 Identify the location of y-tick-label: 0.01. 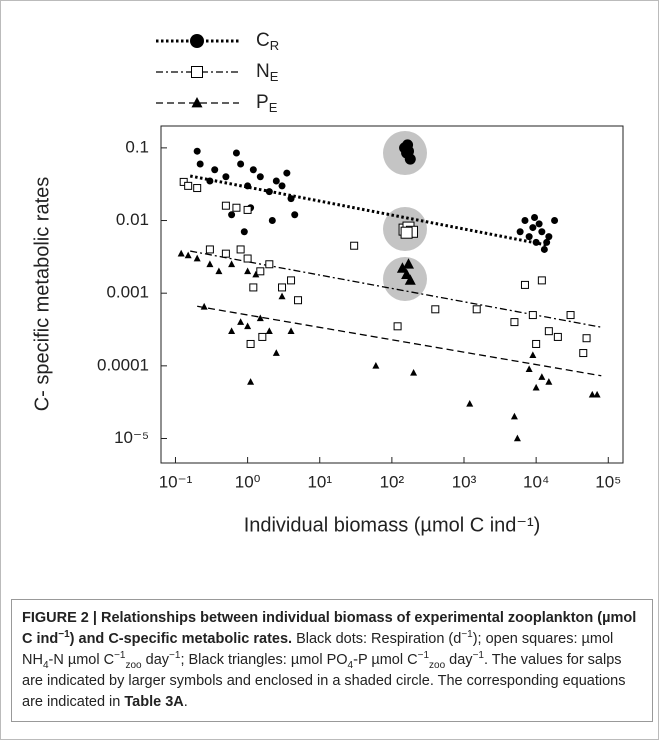
(132, 219).